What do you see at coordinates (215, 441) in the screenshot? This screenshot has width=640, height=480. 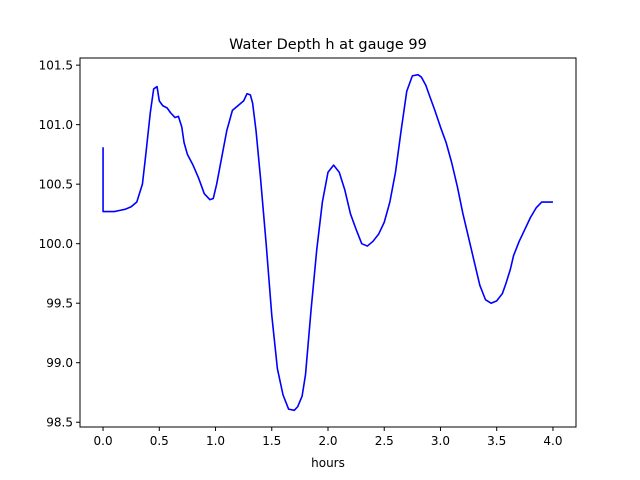 I see `x-tick-label: 1.0` at bounding box center [215, 441].